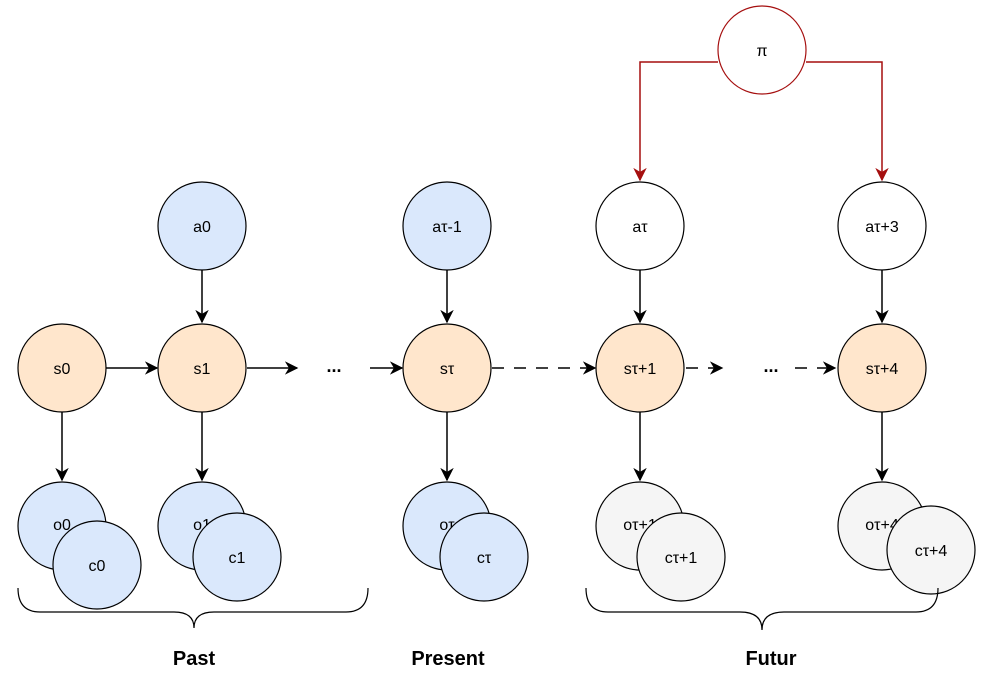 This screenshot has width=989, height=683. I want to click on node-c-tau-plus-4: cτ+4, so click(931, 550).